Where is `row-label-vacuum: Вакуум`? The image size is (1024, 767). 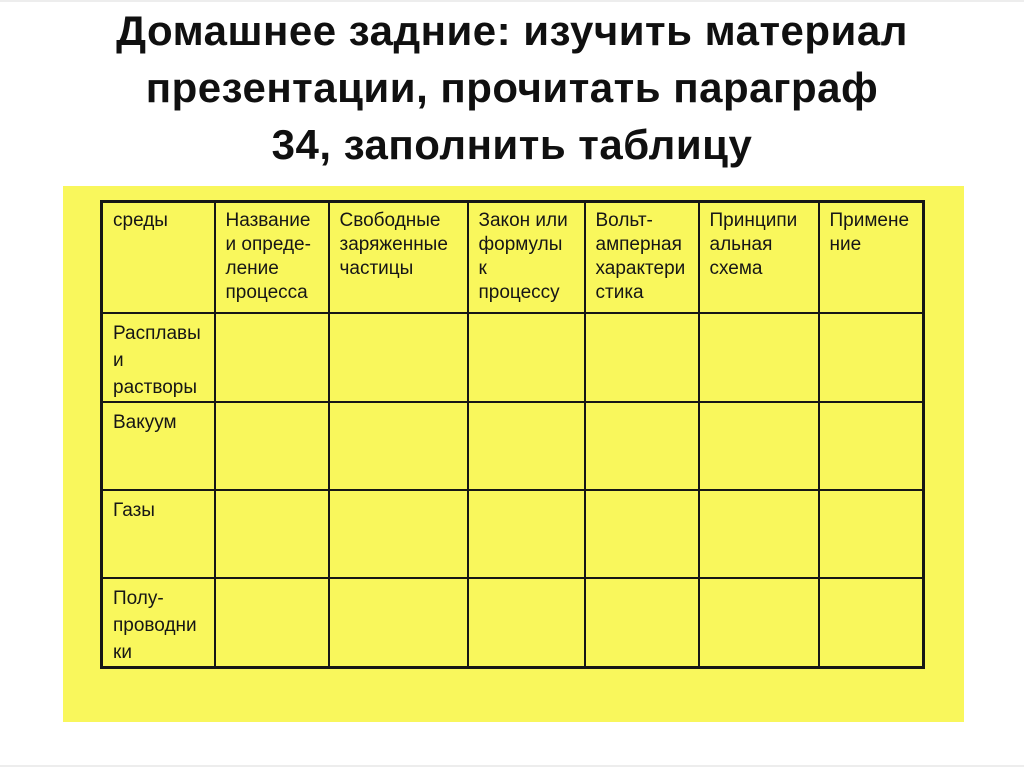 row-label-vacuum: Вакуум is located at coordinates (158, 445).